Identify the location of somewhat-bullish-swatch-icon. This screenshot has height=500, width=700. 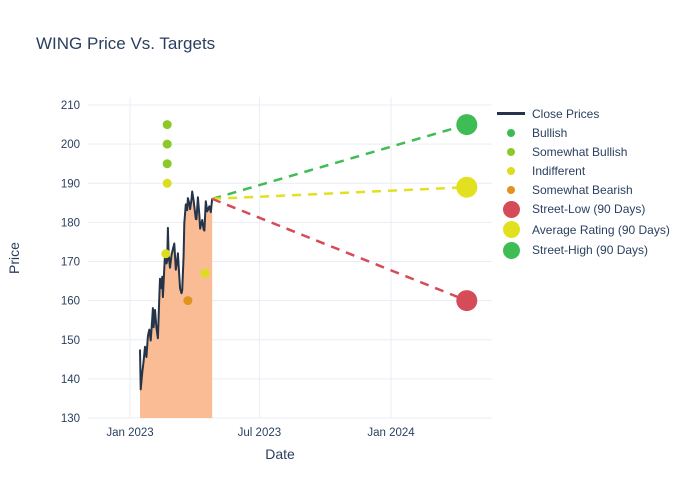
(511, 151).